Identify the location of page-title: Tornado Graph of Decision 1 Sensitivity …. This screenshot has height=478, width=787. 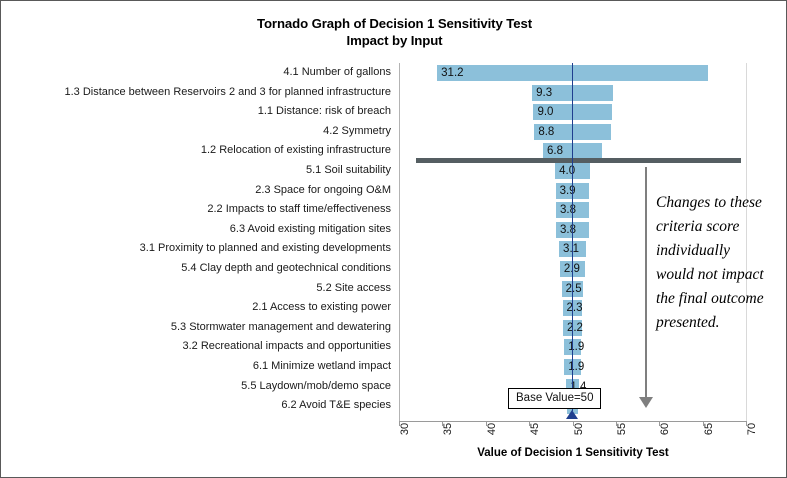
(393, 32).